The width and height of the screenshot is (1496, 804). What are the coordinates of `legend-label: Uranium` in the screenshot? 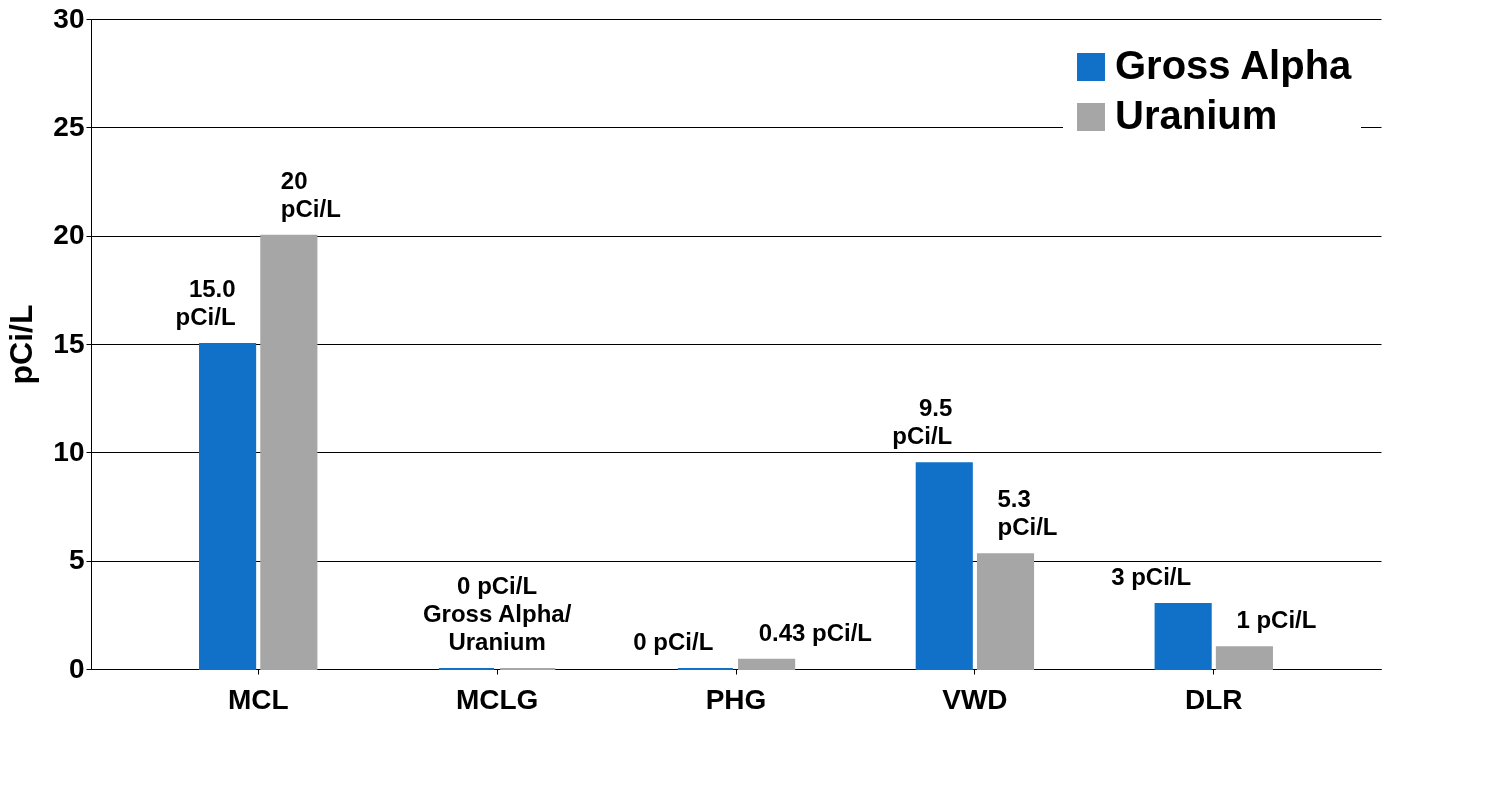 It's located at (1196, 115).